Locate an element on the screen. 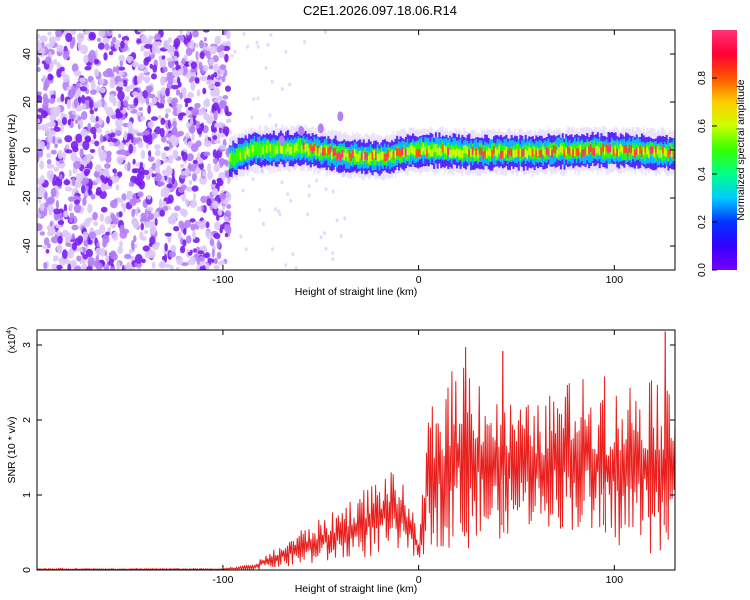 The width and height of the screenshot is (750, 600). y-tick-label: 0 is located at coordinates (27, 570).